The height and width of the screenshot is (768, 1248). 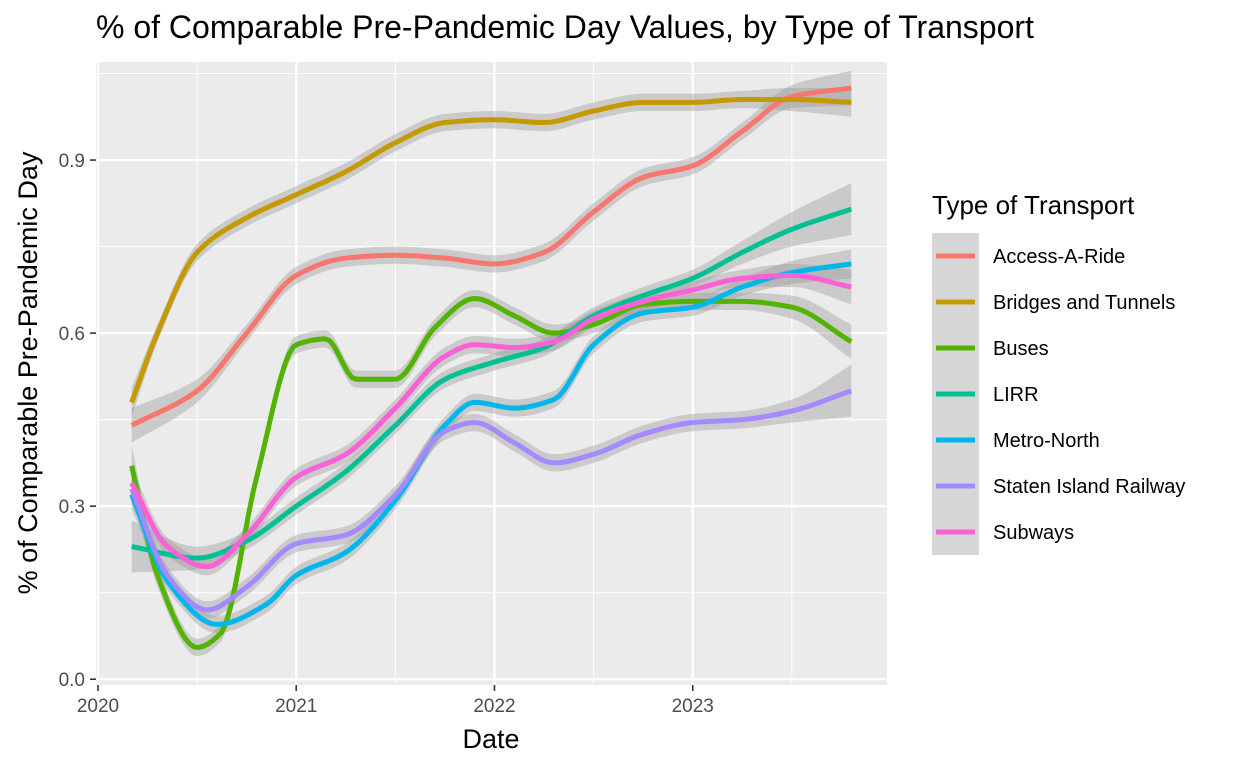 What do you see at coordinates (490, 739) in the screenshot?
I see `x-axis-title: Date` at bounding box center [490, 739].